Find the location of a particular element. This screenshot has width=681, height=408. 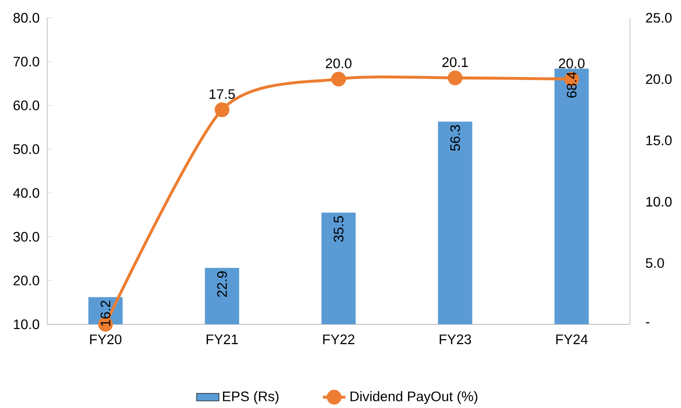

data-label: 22.9 is located at coordinates (222, 284).